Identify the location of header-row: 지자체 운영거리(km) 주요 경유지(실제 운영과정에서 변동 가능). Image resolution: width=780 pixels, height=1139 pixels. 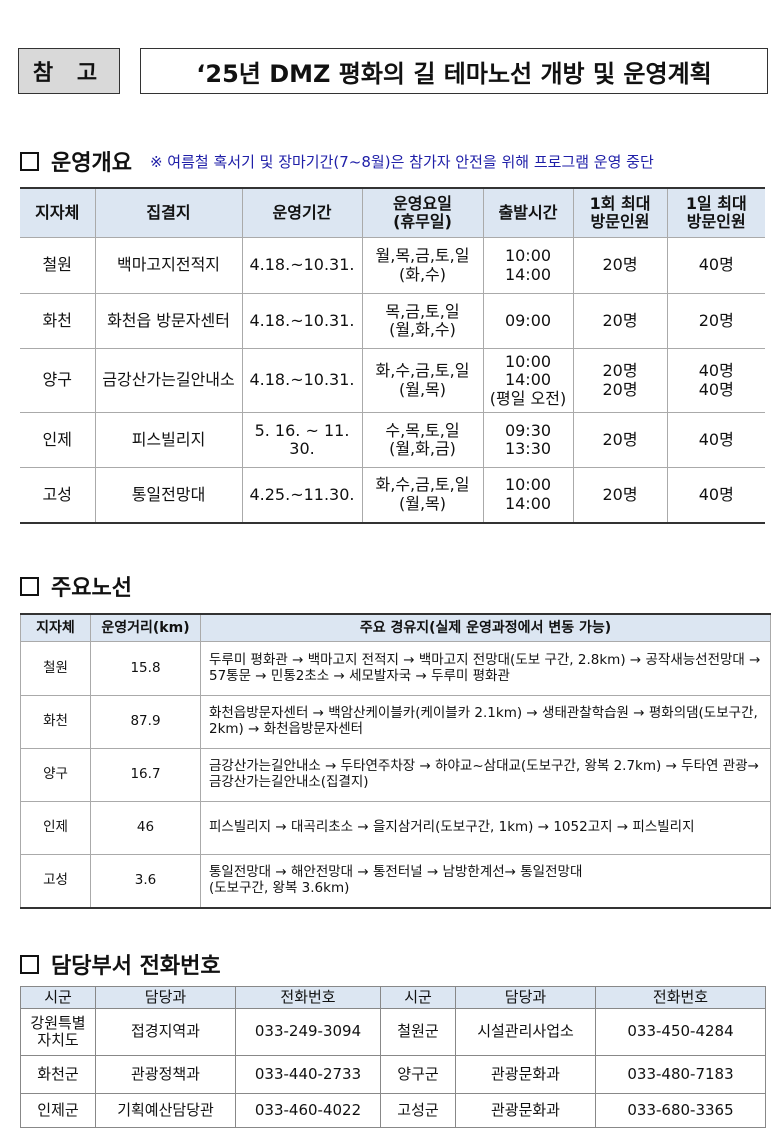
(395, 627).